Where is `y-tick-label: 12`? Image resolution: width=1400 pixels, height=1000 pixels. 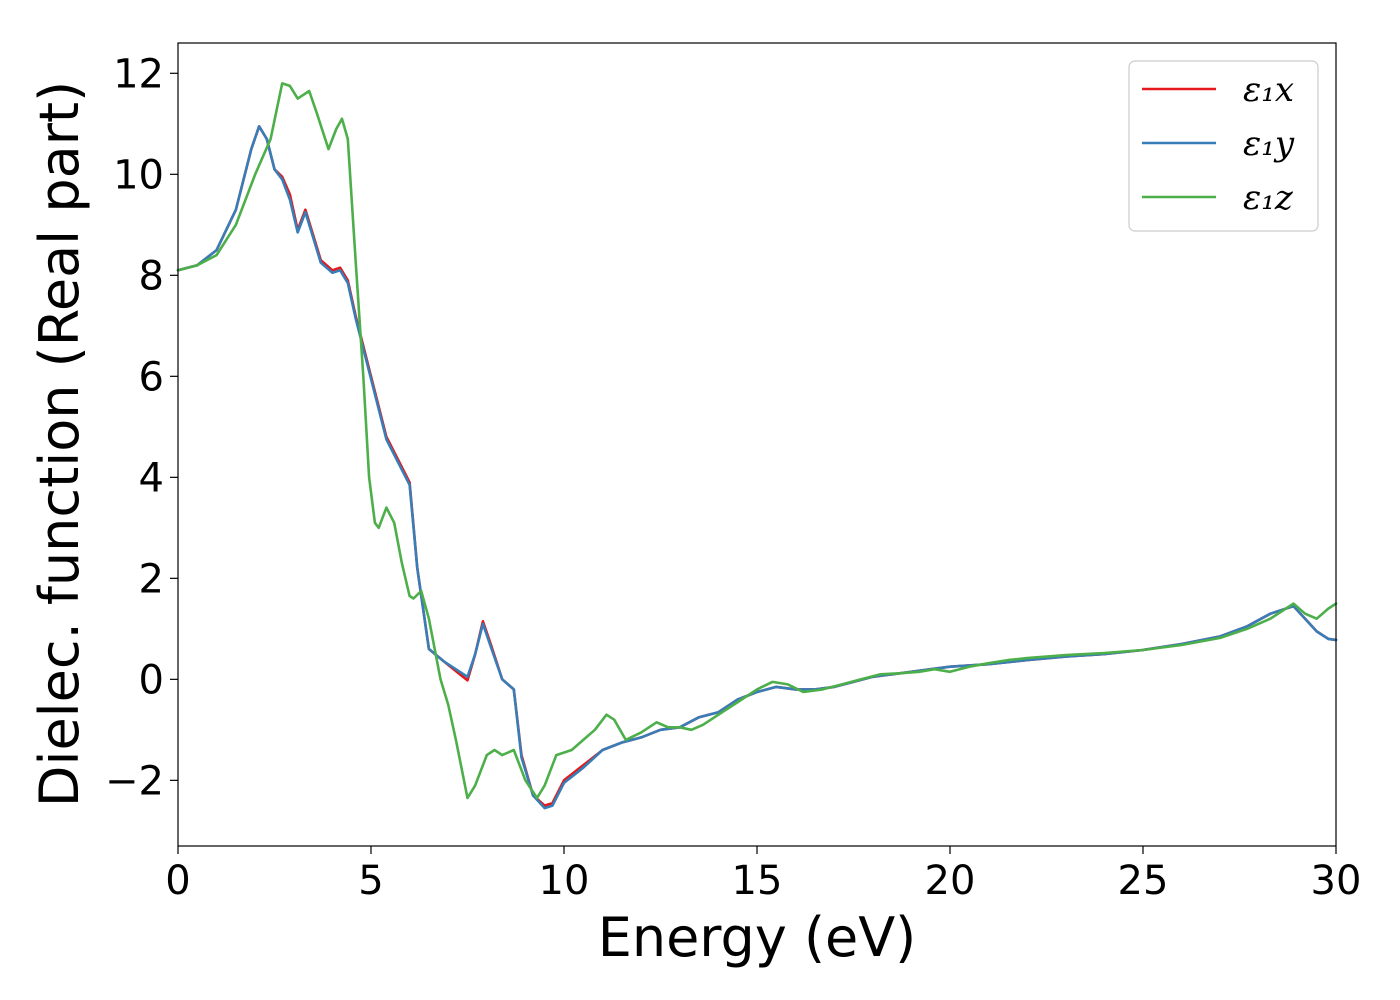
y-tick-label: 12 is located at coordinates (138, 74).